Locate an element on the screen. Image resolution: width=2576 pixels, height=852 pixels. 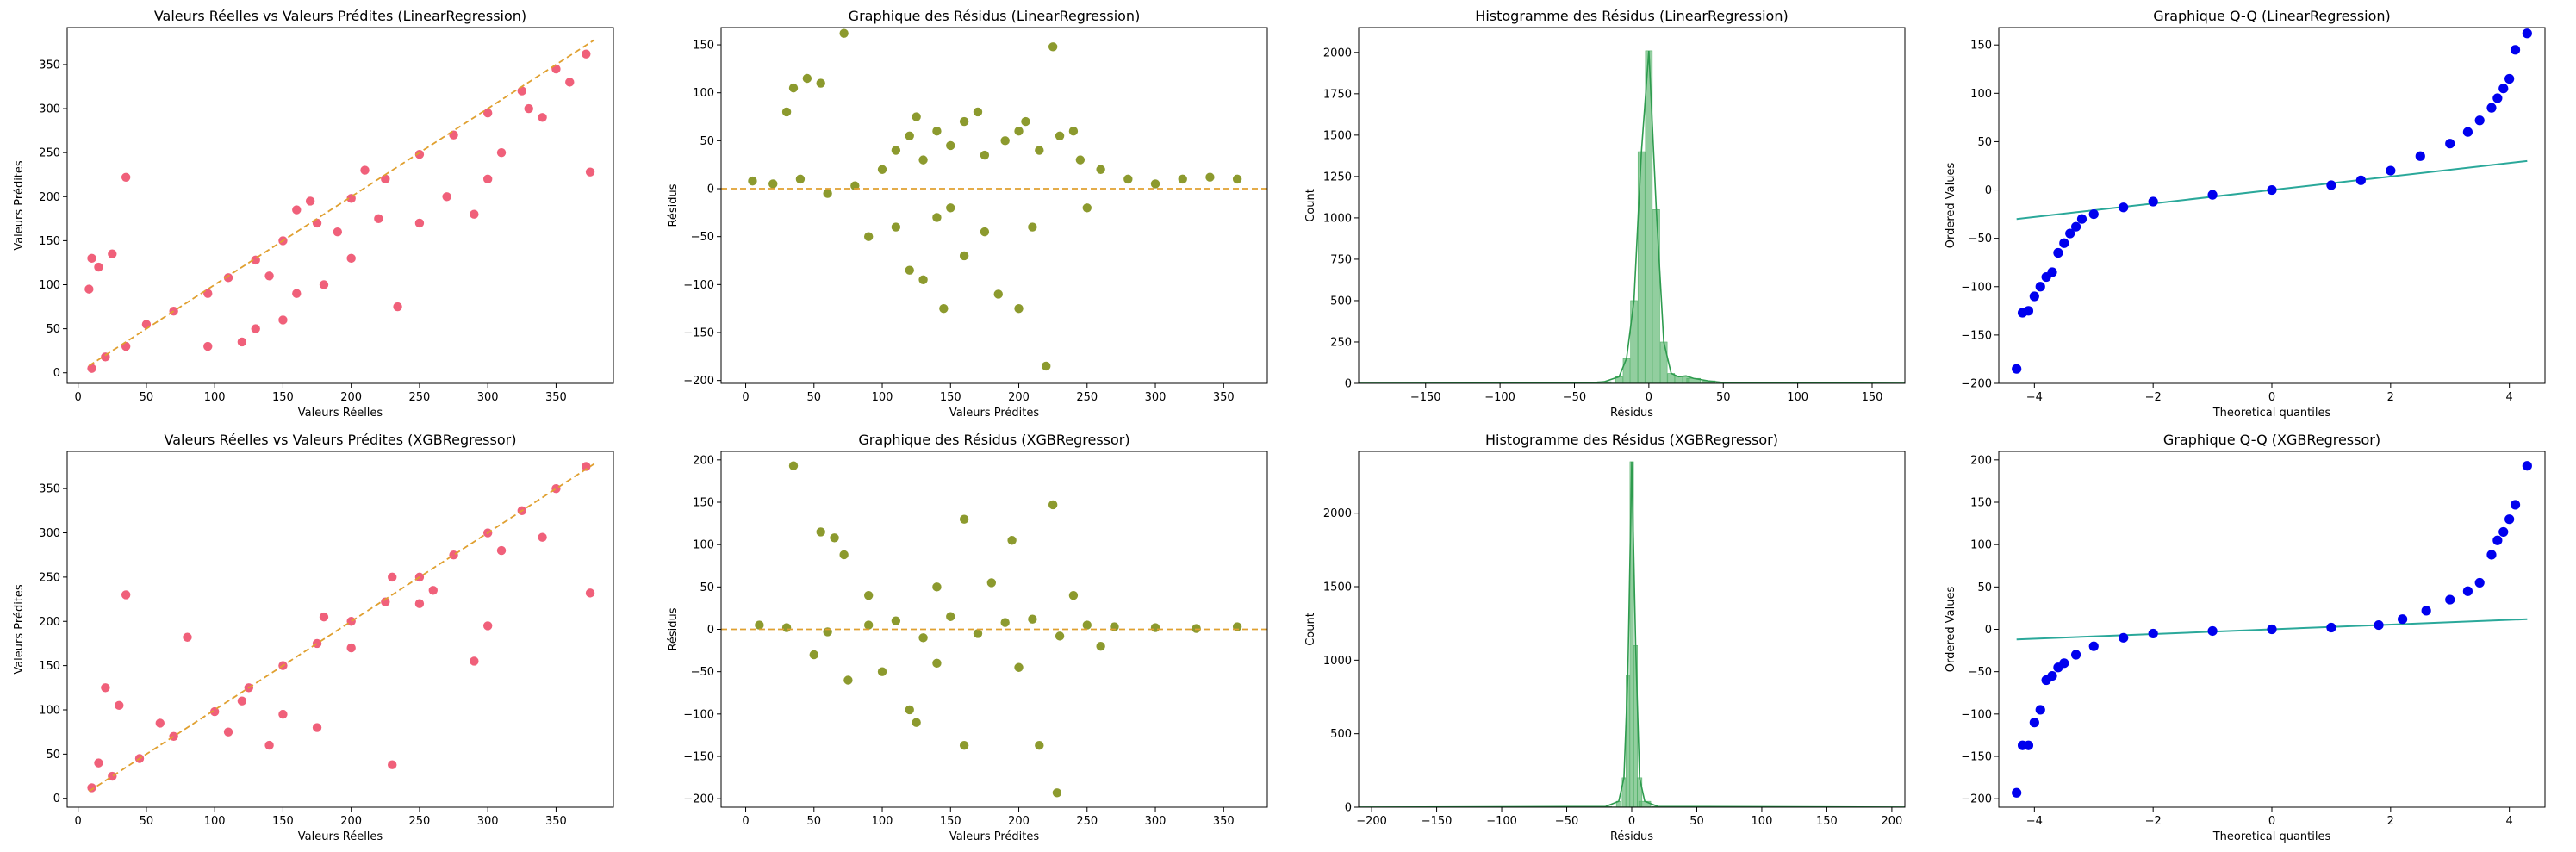
axes-frame is located at coordinates (340, 205).